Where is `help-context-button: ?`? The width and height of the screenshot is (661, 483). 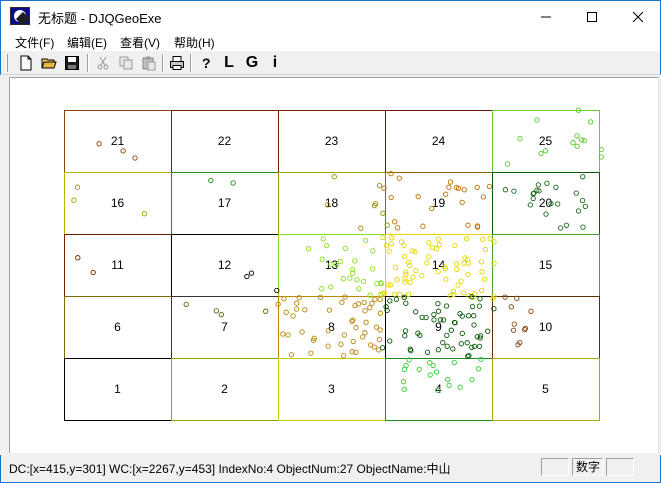 help-context-button: ? is located at coordinates (206, 63).